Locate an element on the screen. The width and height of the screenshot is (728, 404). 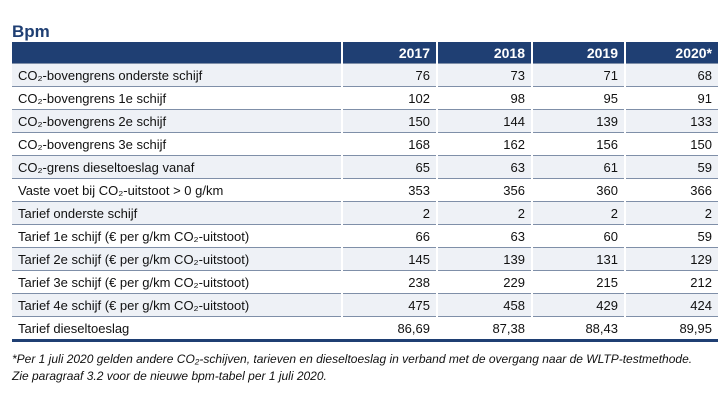
cell-value: 168 is located at coordinates (389, 144).